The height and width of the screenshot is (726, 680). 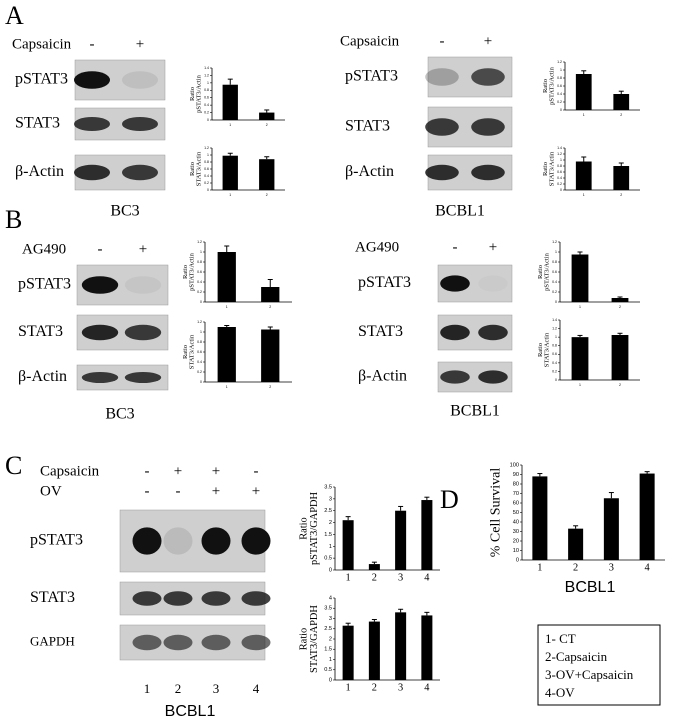 What do you see at coordinates (52, 640) in the screenshot?
I see `row-label: GAPDH` at bounding box center [52, 640].